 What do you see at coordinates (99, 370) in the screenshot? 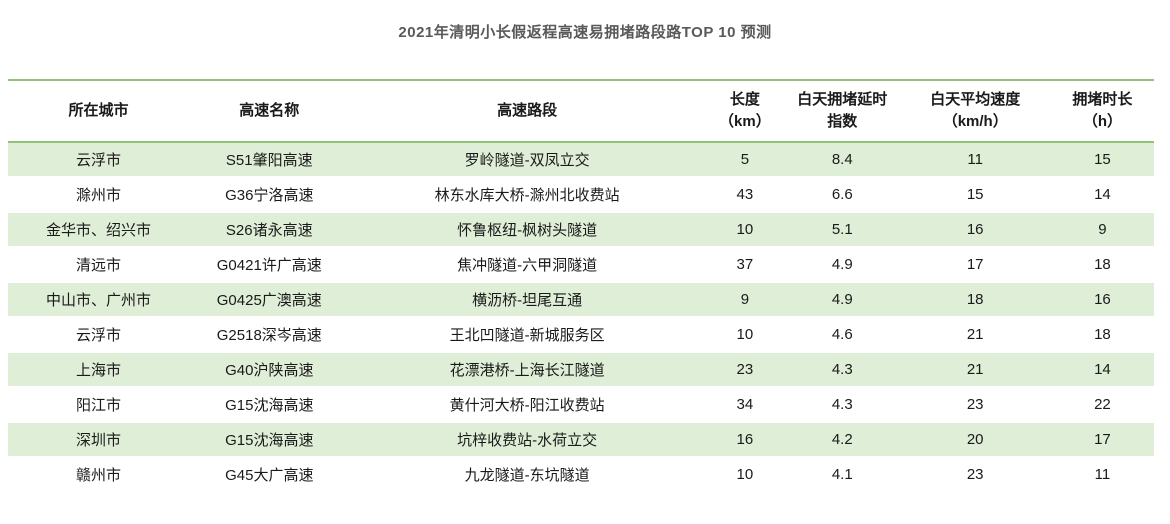
I see `table-cell: 上海市` at bounding box center [99, 370].